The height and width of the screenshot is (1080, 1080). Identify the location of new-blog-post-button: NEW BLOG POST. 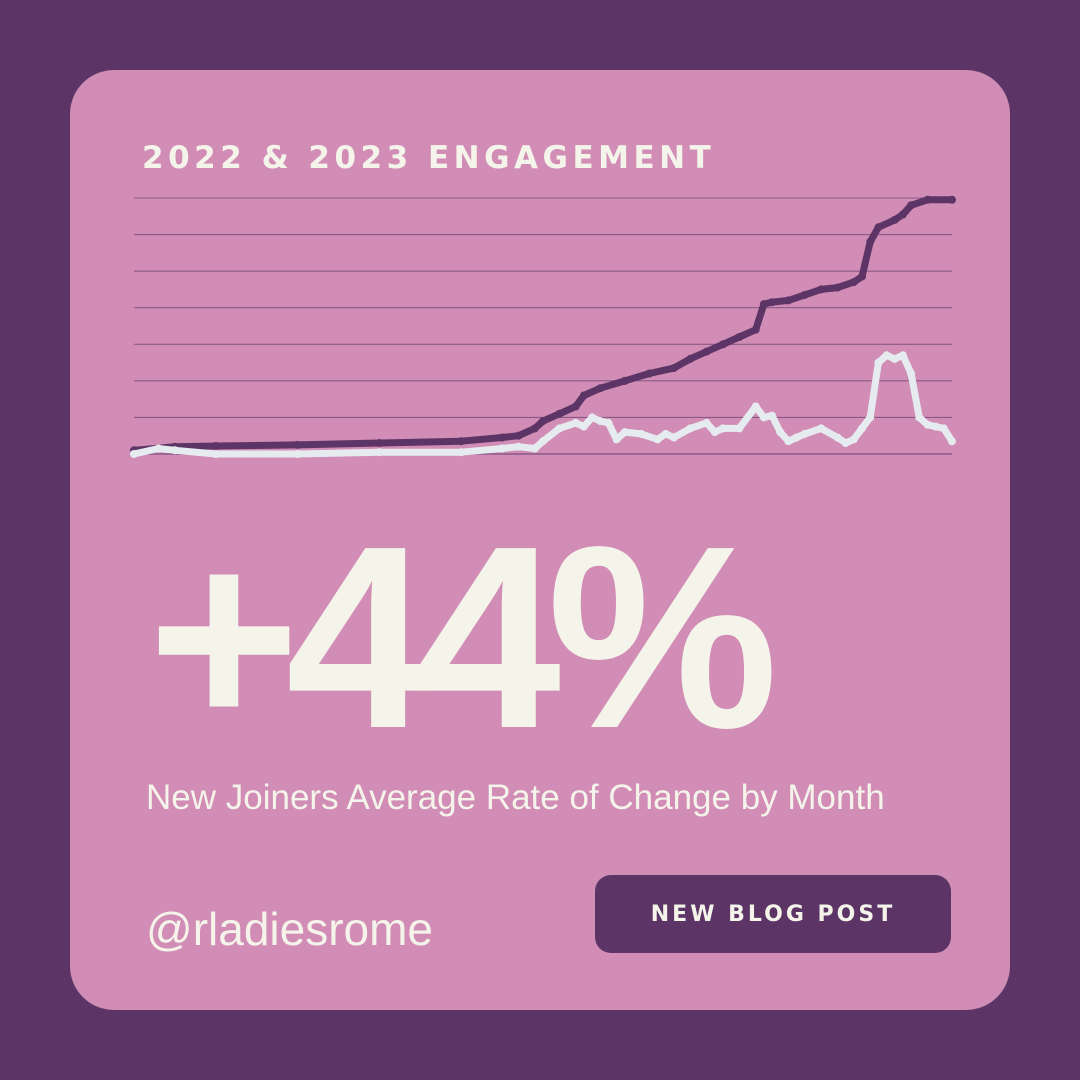
(773, 914).